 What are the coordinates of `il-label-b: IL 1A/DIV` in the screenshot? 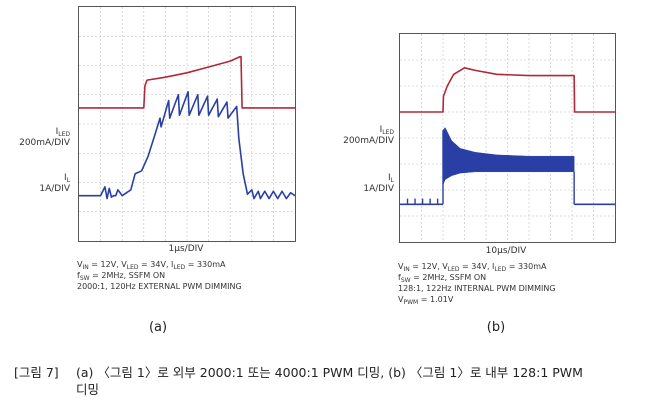 It's located at (378, 183).